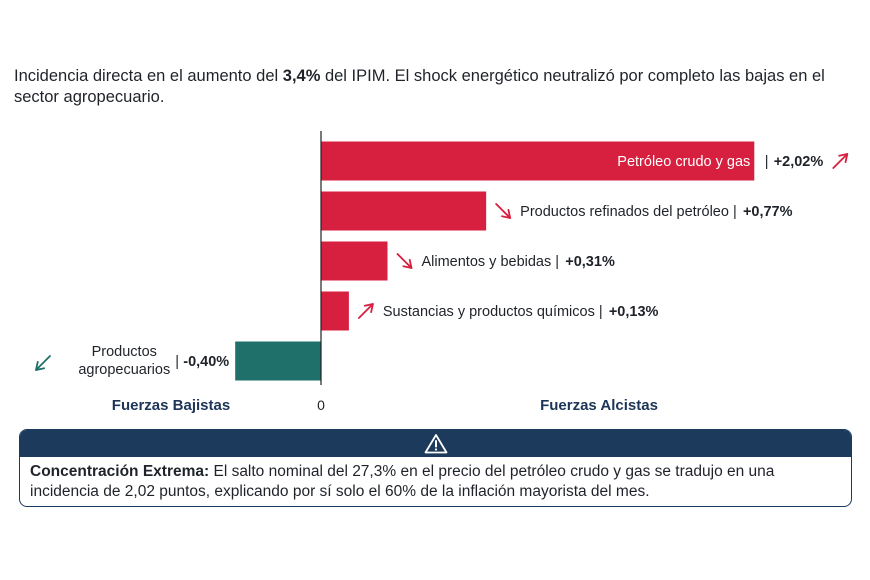  Describe the element at coordinates (624, 212) in the screenshot. I see `bar-category-label-1: Productos refinados del petróleo` at that location.